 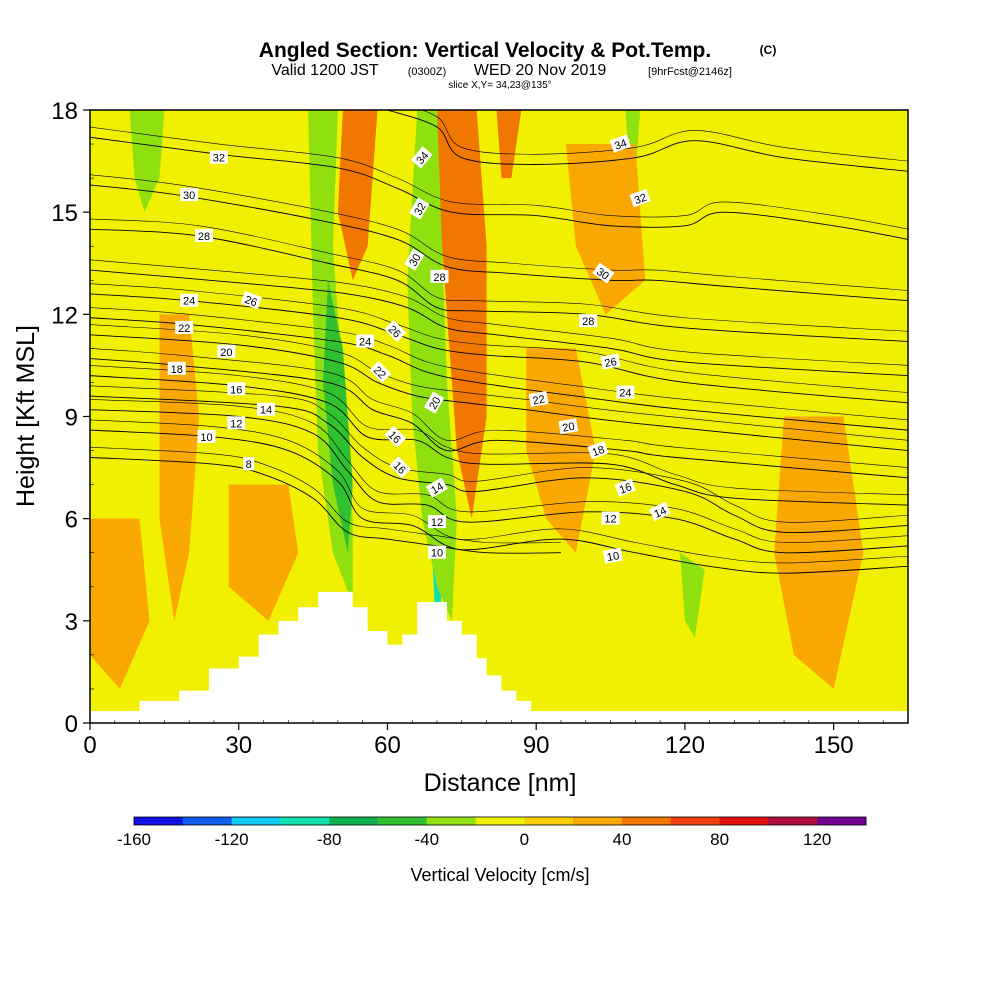 I want to click on y-tick-label: 3, so click(x=71, y=622).